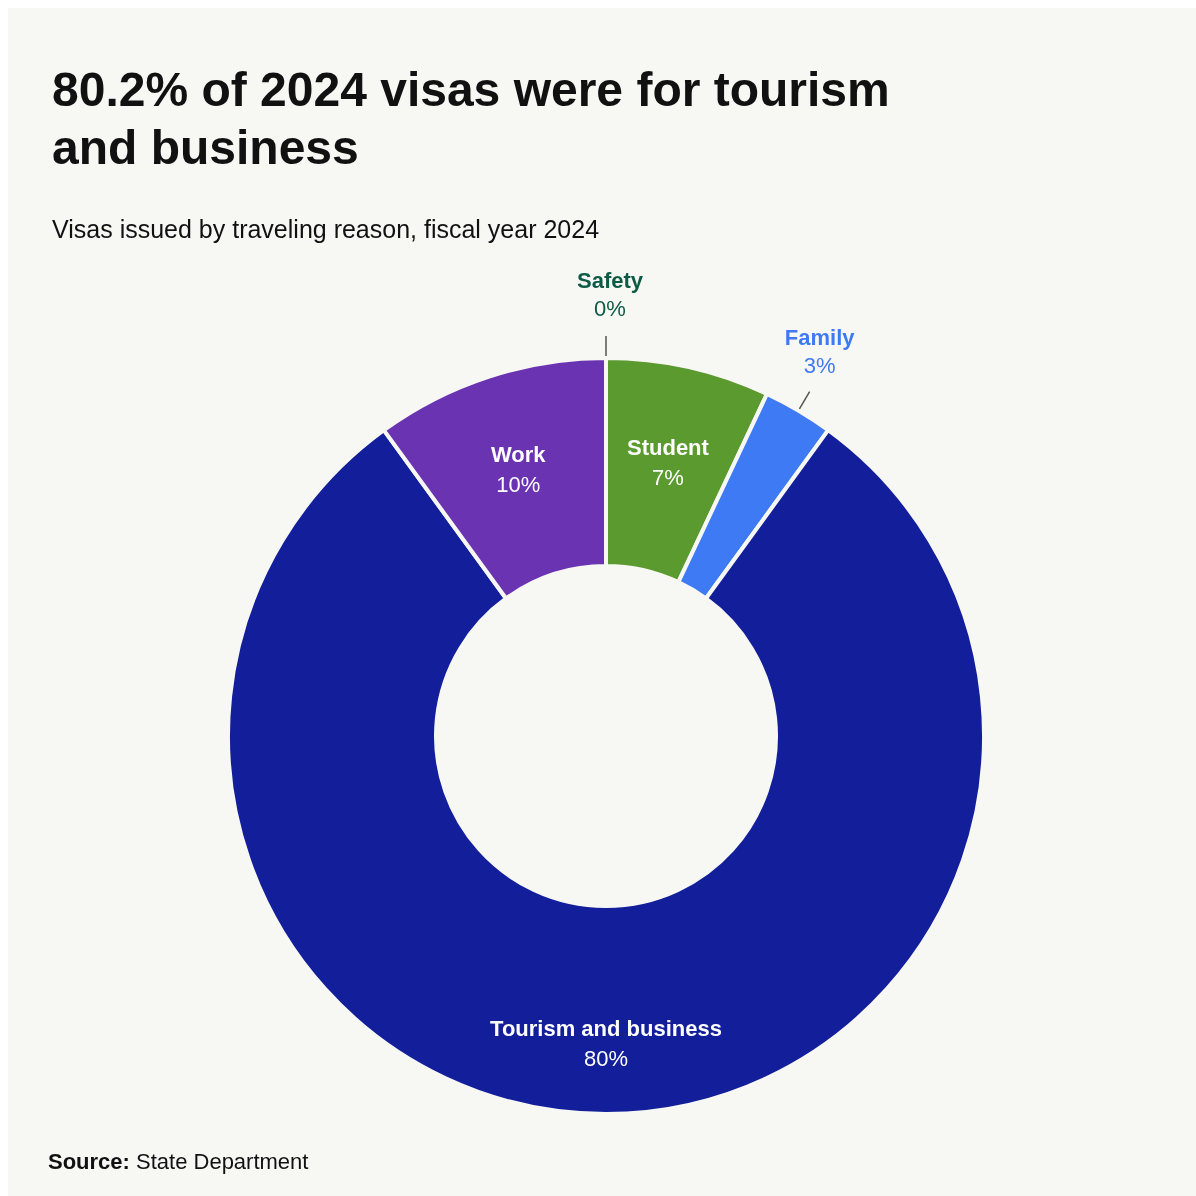  I want to click on text: 0%, so click(610, 308).